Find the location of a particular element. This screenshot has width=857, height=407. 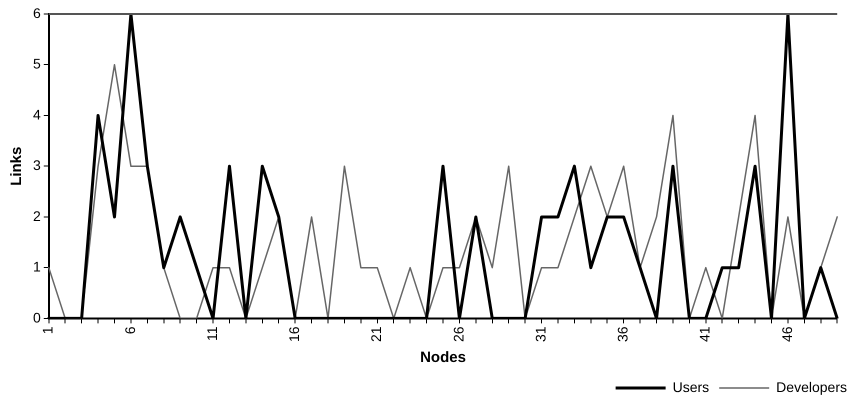

x-tick-label: 36 is located at coordinates (622, 334).